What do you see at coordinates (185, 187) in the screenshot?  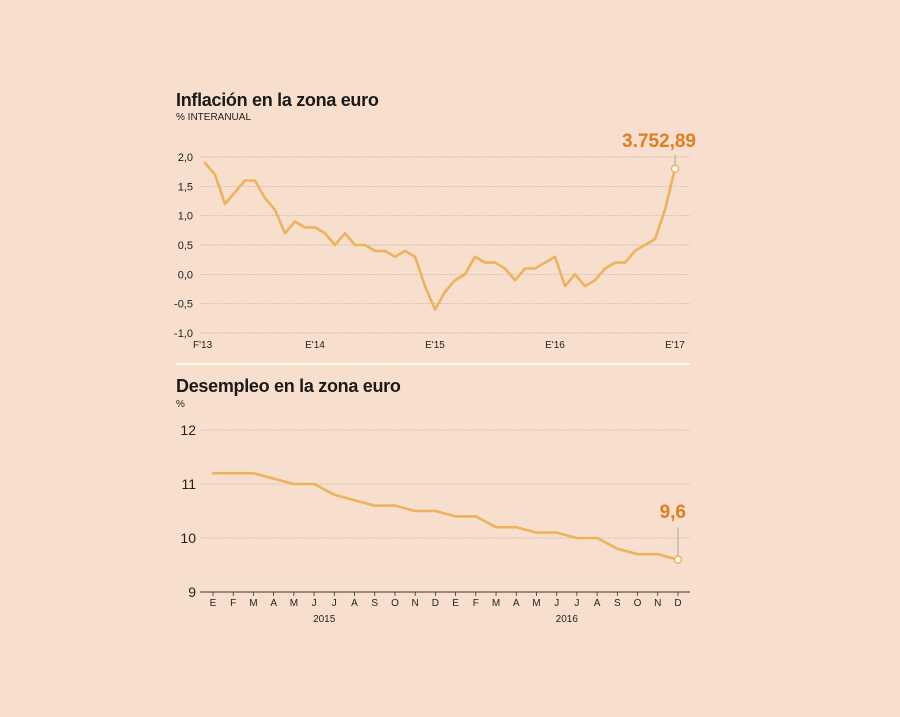 I see `inflation-y-tick-label: 1,5` at bounding box center [185, 187].